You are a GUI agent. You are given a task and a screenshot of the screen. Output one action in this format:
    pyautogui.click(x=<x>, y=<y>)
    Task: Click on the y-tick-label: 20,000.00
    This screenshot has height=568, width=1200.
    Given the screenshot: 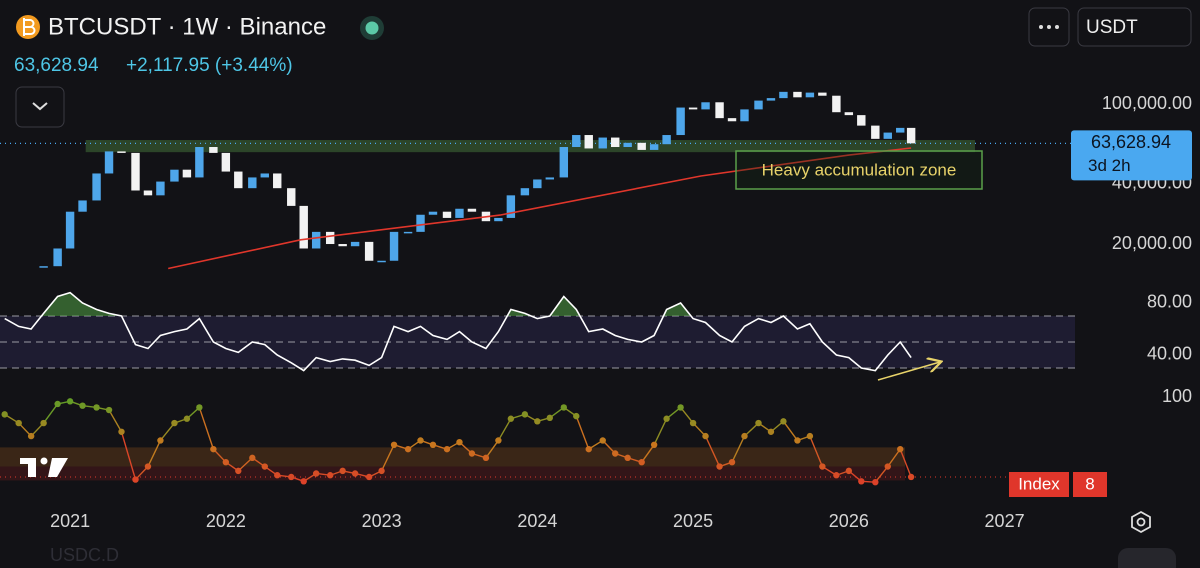 What is the action you would take?
    pyautogui.click(x=1152, y=243)
    